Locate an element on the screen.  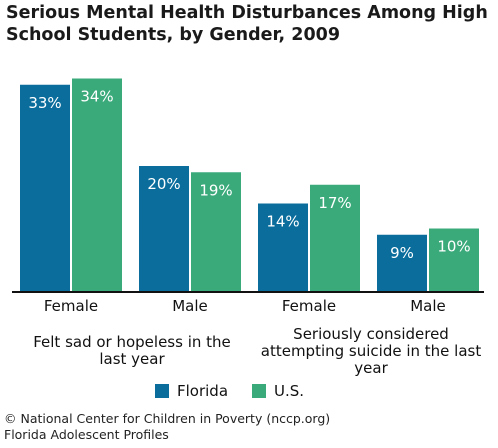
x-tick-label-male-suicide: Male is located at coordinates (428, 306).